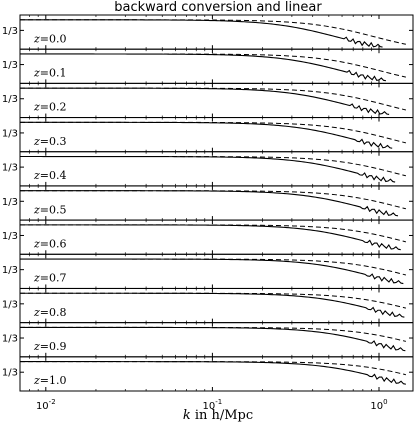 This screenshot has width=417, height=426. I want to click on panel-z-0-7: 1/3 z=0.7, so click(208, 271).